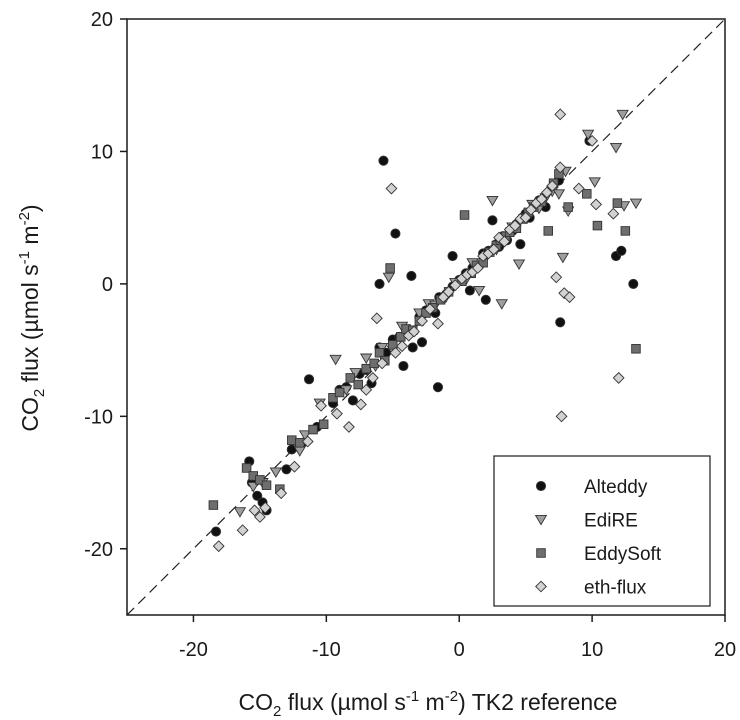  I want to click on legend-box, so click(602, 531).